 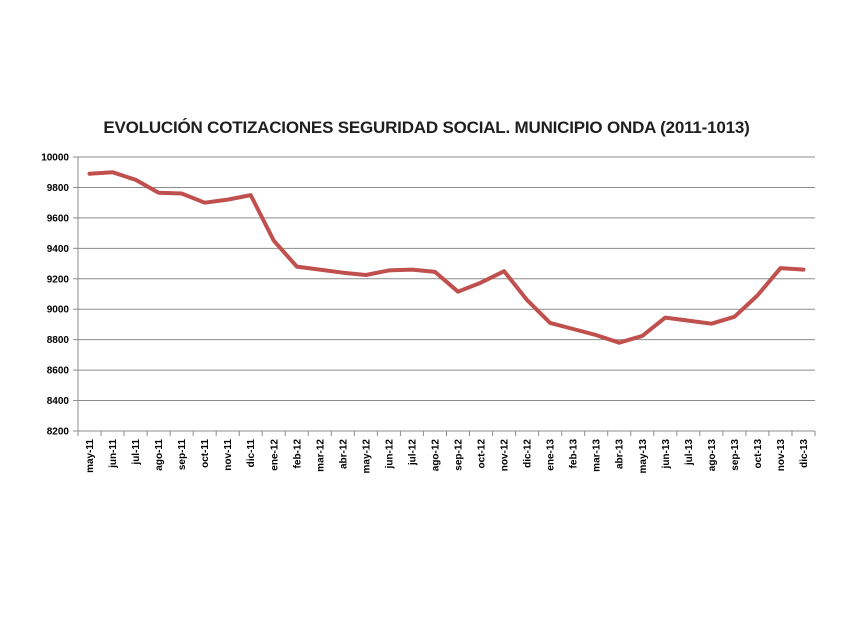 What do you see at coordinates (505, 455) in the screenshot?
I see `x-tick-label: nov-12` at bounding box center [505, 455].